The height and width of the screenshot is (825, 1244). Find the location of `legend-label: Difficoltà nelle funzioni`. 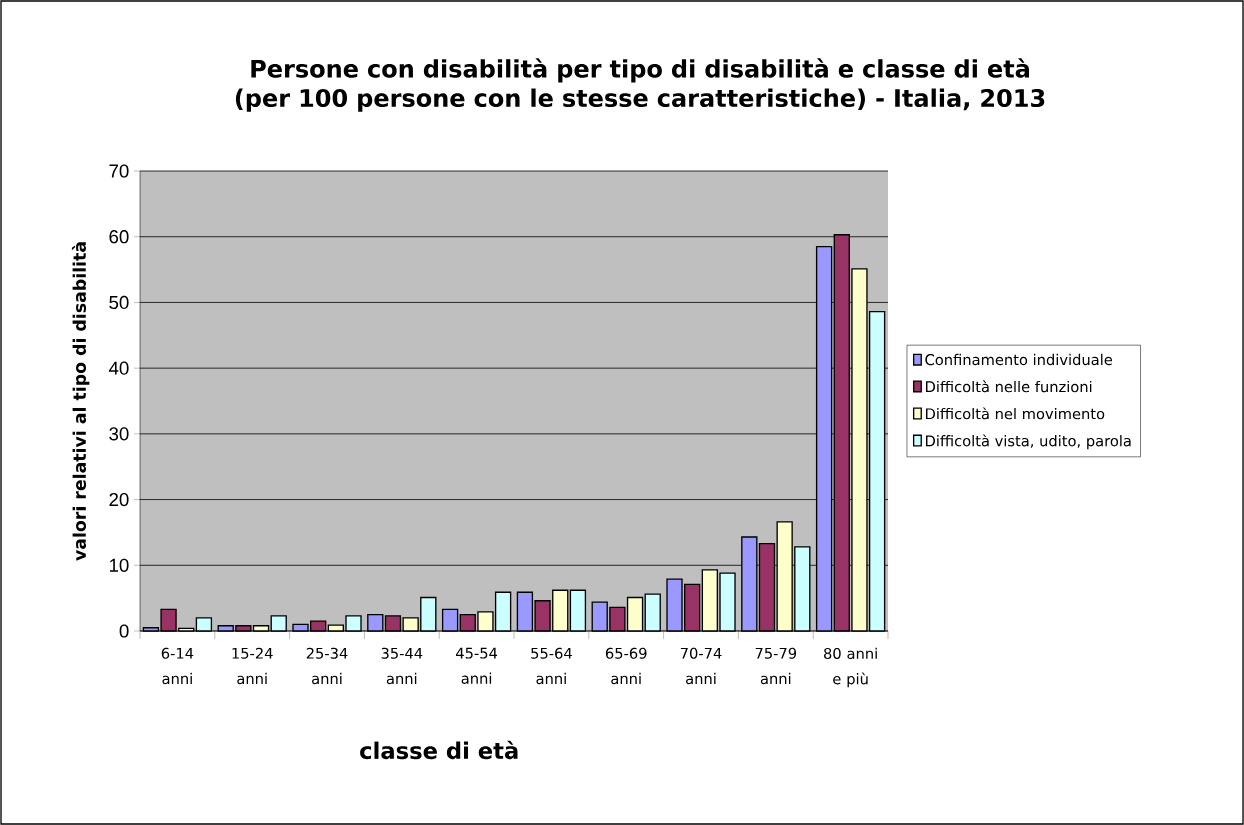

legend-label: Difficoltà nelle funzioni is located at coordinates (1009, 386).